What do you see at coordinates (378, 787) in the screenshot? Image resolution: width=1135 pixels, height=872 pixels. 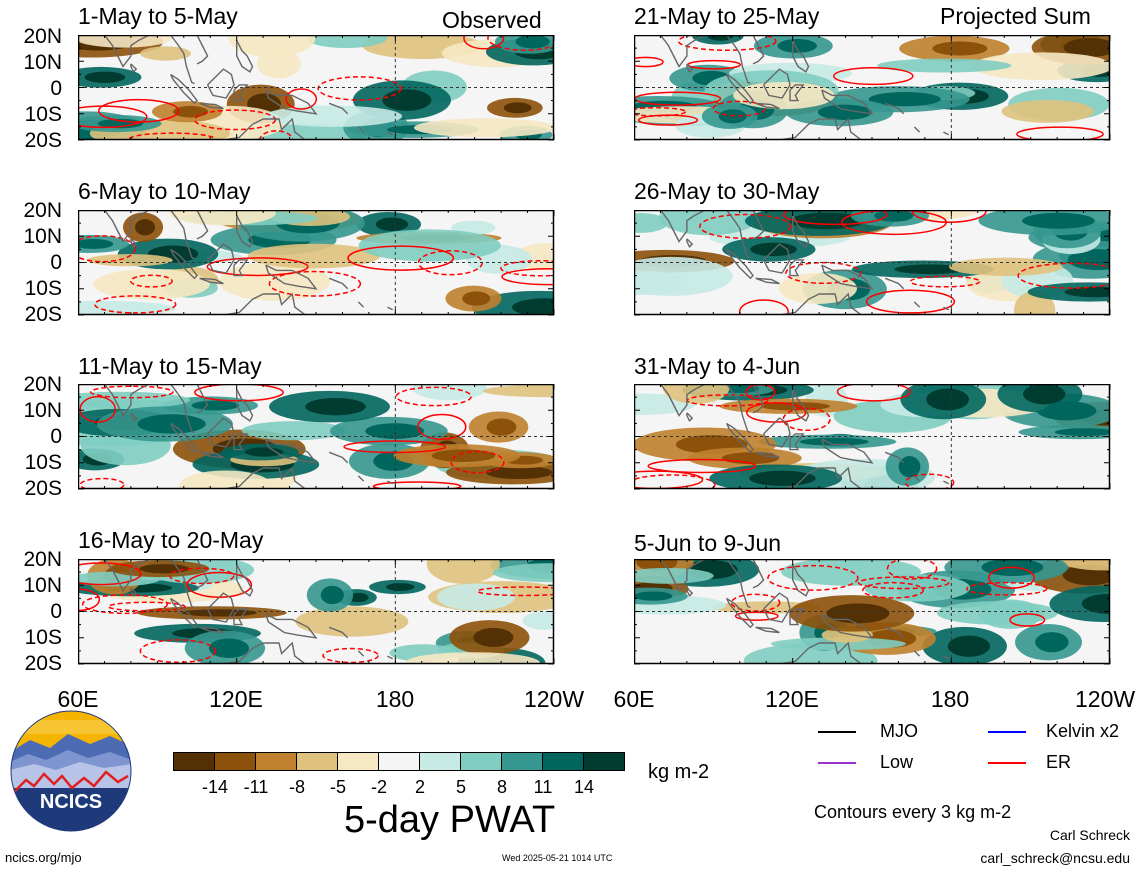 I see `colorbar-tick: -2` at bounding box center [378, 787].